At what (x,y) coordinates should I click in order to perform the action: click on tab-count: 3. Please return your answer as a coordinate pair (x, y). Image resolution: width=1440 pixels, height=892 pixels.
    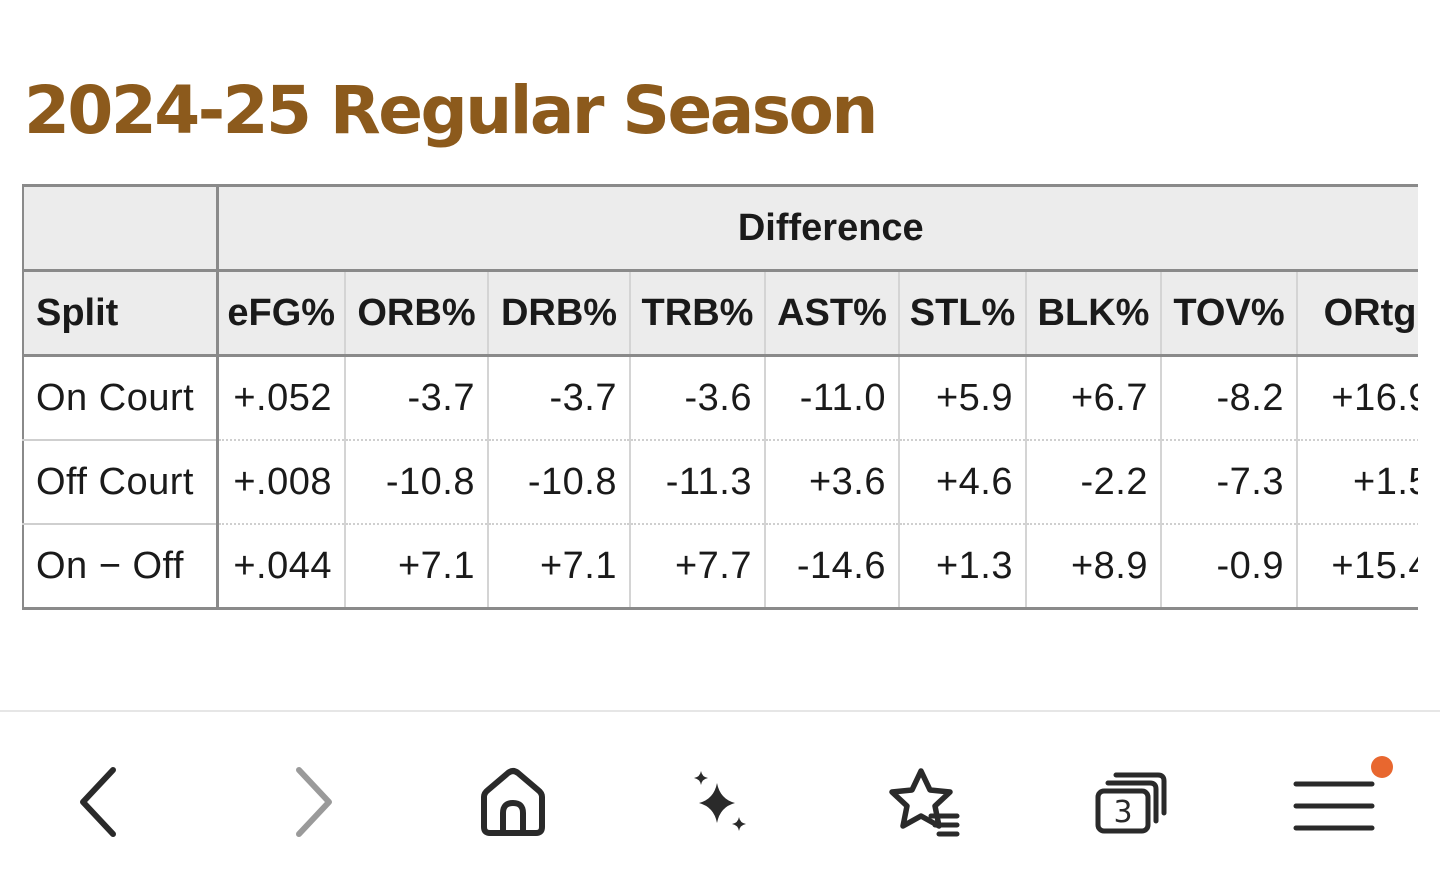
    Looking at the image, I should click on (1122, 812).